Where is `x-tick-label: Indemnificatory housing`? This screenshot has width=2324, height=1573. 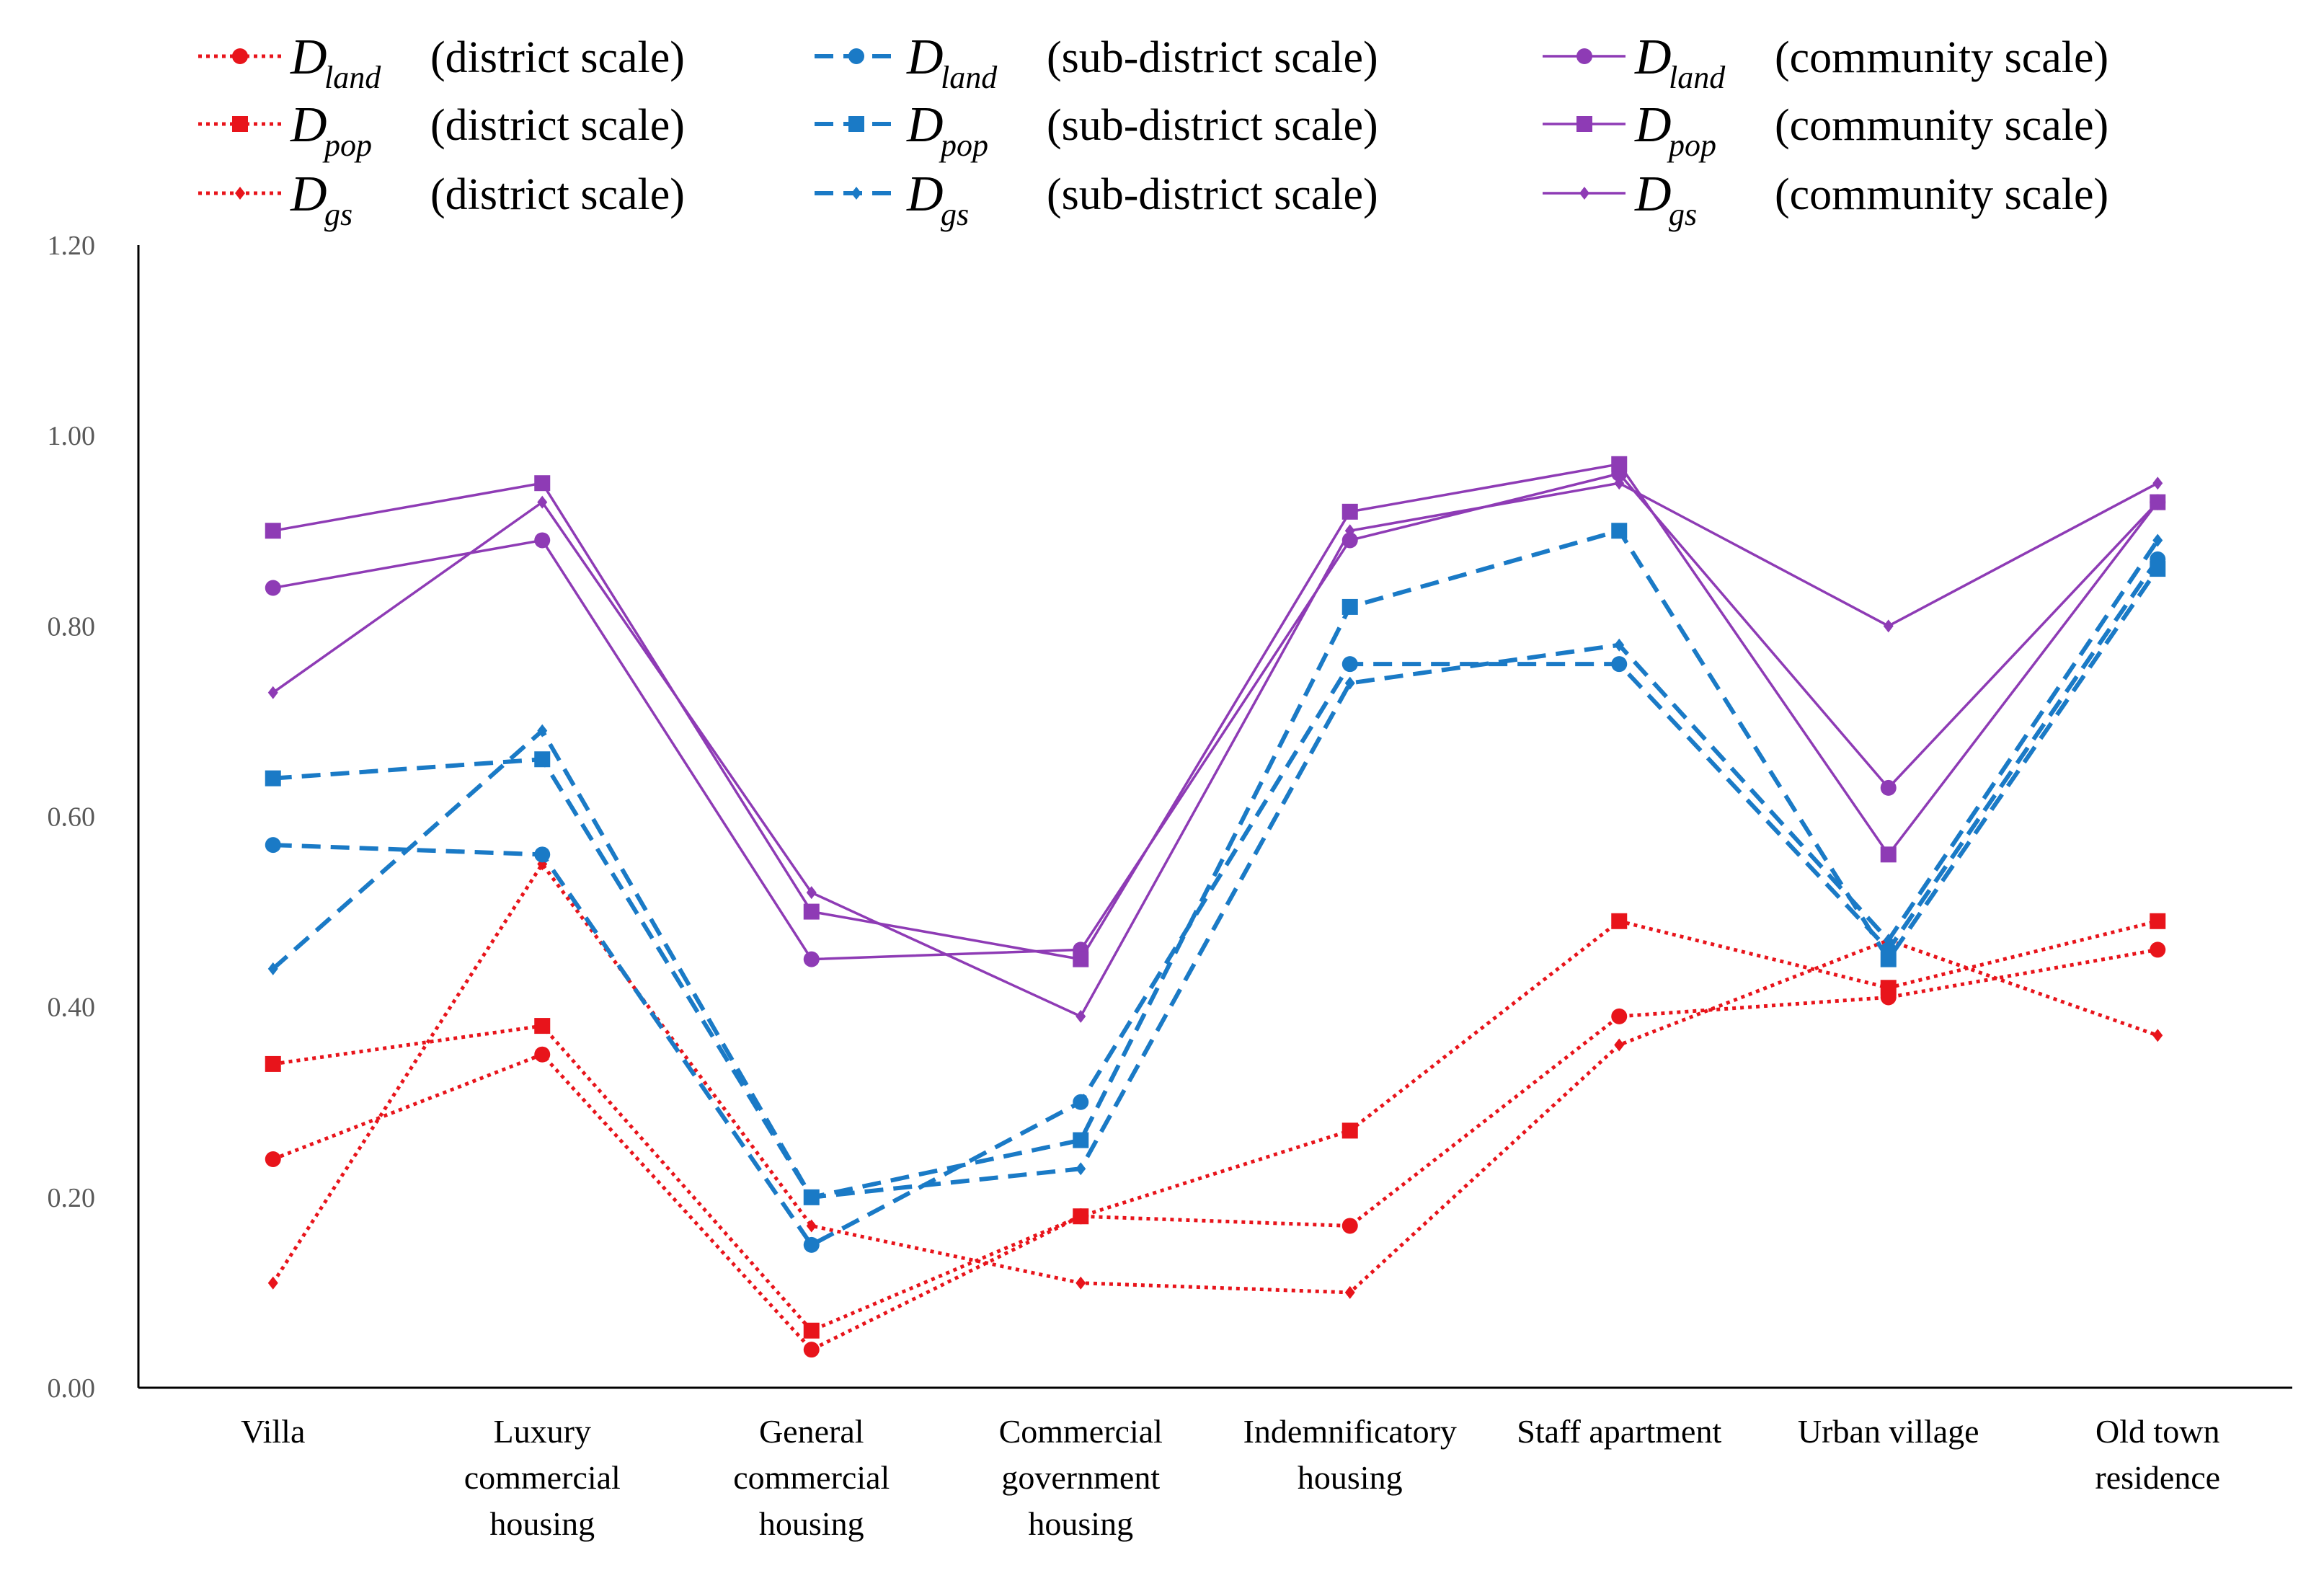 x-tick-label: Indemnificatory housing is located at coordinates (1350, 1454).